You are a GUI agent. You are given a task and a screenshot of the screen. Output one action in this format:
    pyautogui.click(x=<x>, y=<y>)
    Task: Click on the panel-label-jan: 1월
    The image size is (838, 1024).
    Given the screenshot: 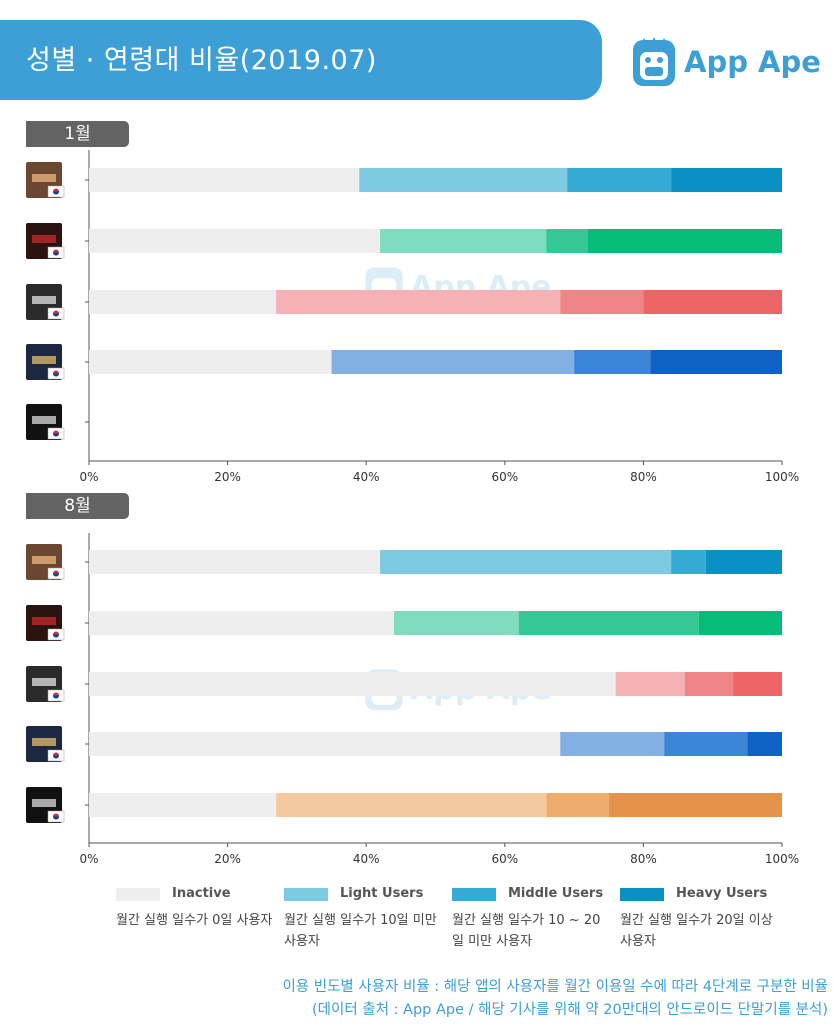 What is the action you would take?
    pyautogui.click(x=77, y=134)
    